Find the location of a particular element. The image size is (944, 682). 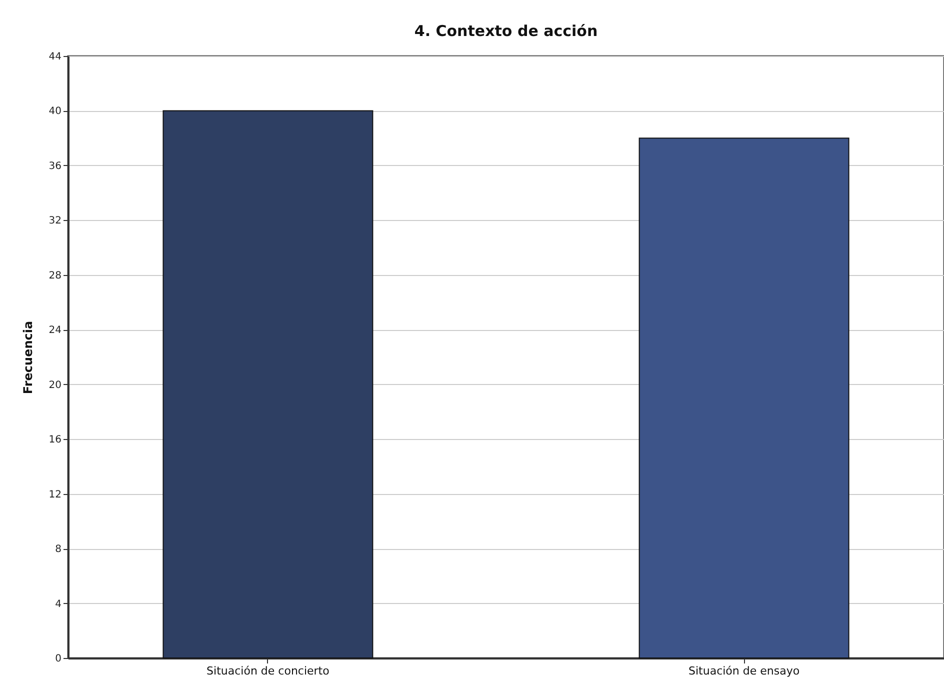

x-tick-label: Situación de ensayo is located at coordinates (744, 671).